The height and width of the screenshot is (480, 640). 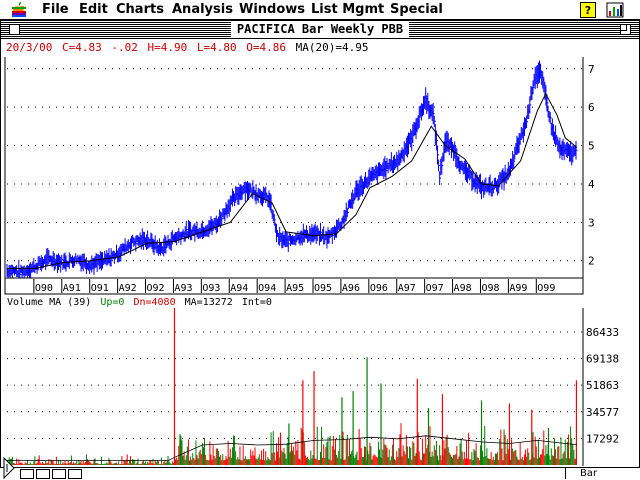 I want to click on date-axis-label: O92, so click(x=156, y=288).